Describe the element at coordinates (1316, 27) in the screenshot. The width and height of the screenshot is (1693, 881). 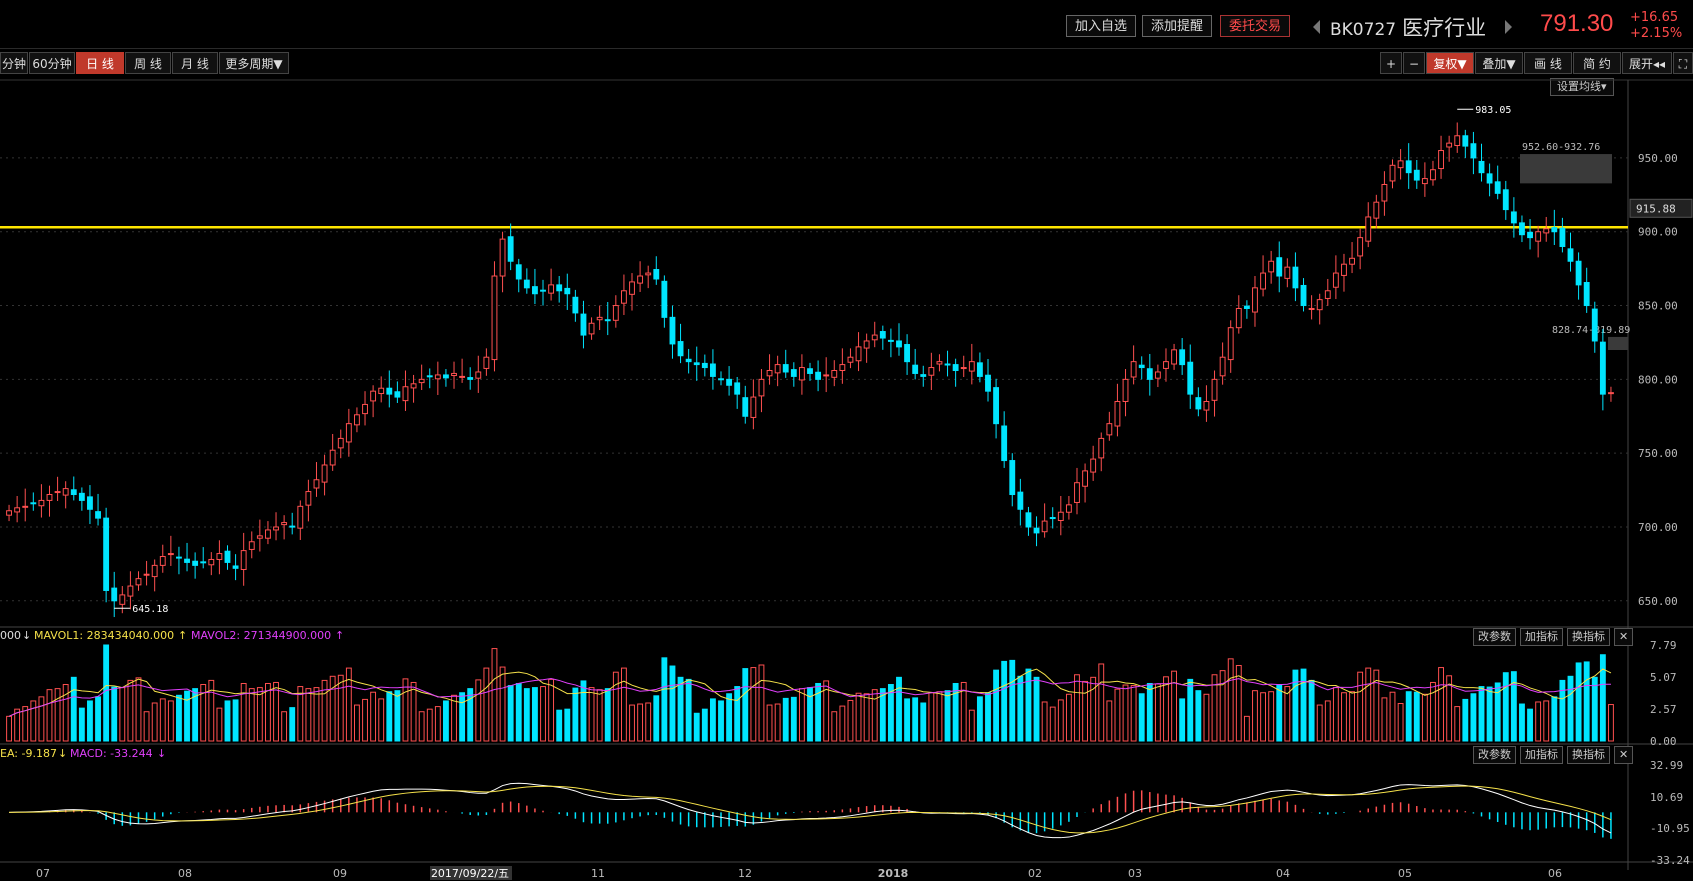
I see `prev-stock-icon` at that location.